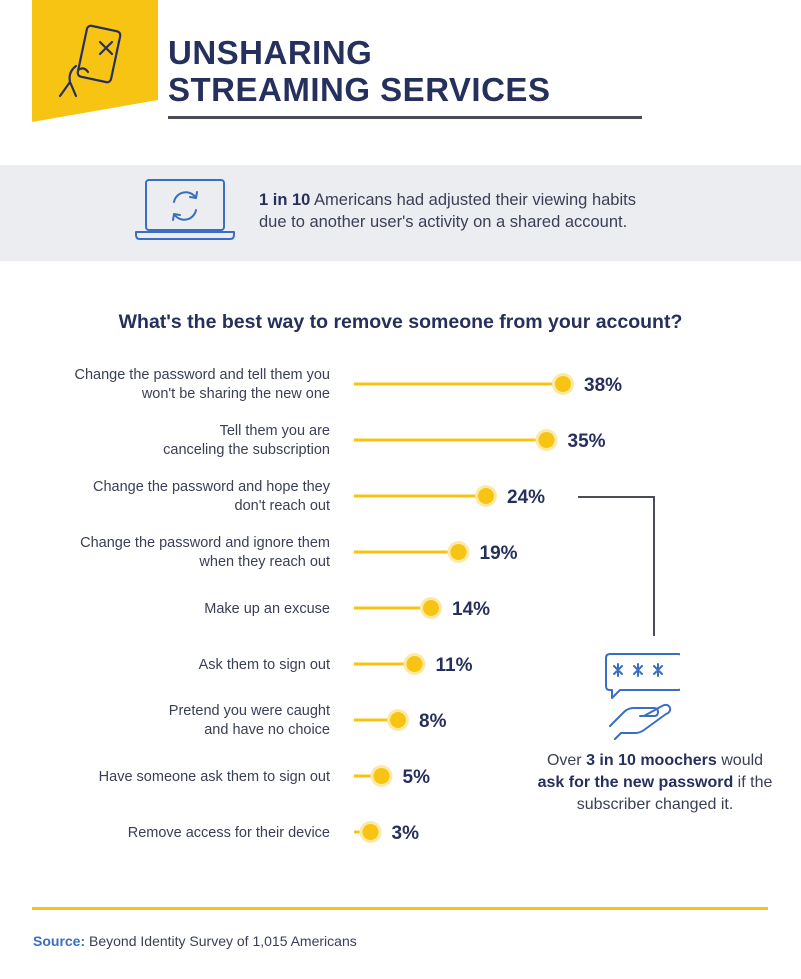 Image resolution: width=801 pixels, height=979 pixels. Describe the element at coordinates (740, 760) in the screenshot. I see `callout-mid: would` at that location.